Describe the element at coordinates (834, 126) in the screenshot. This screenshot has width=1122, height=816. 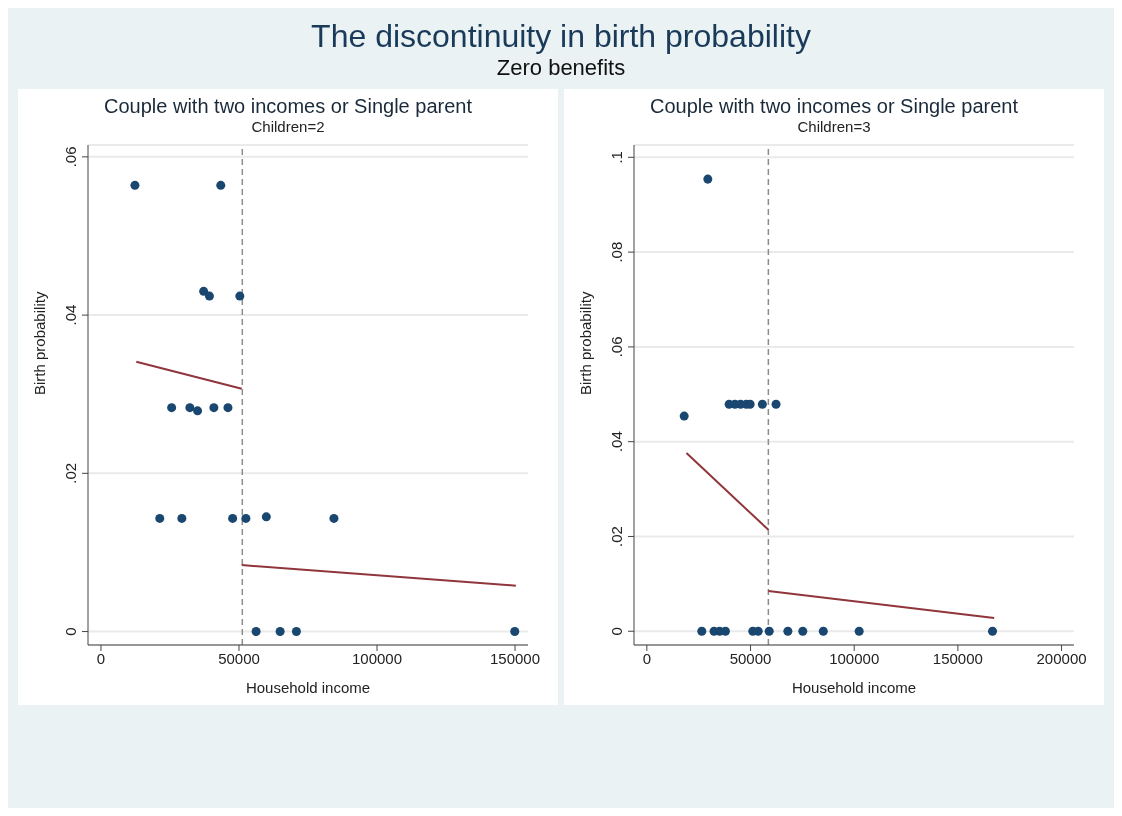
I see `chart-subtitle: Children=3` at that location.